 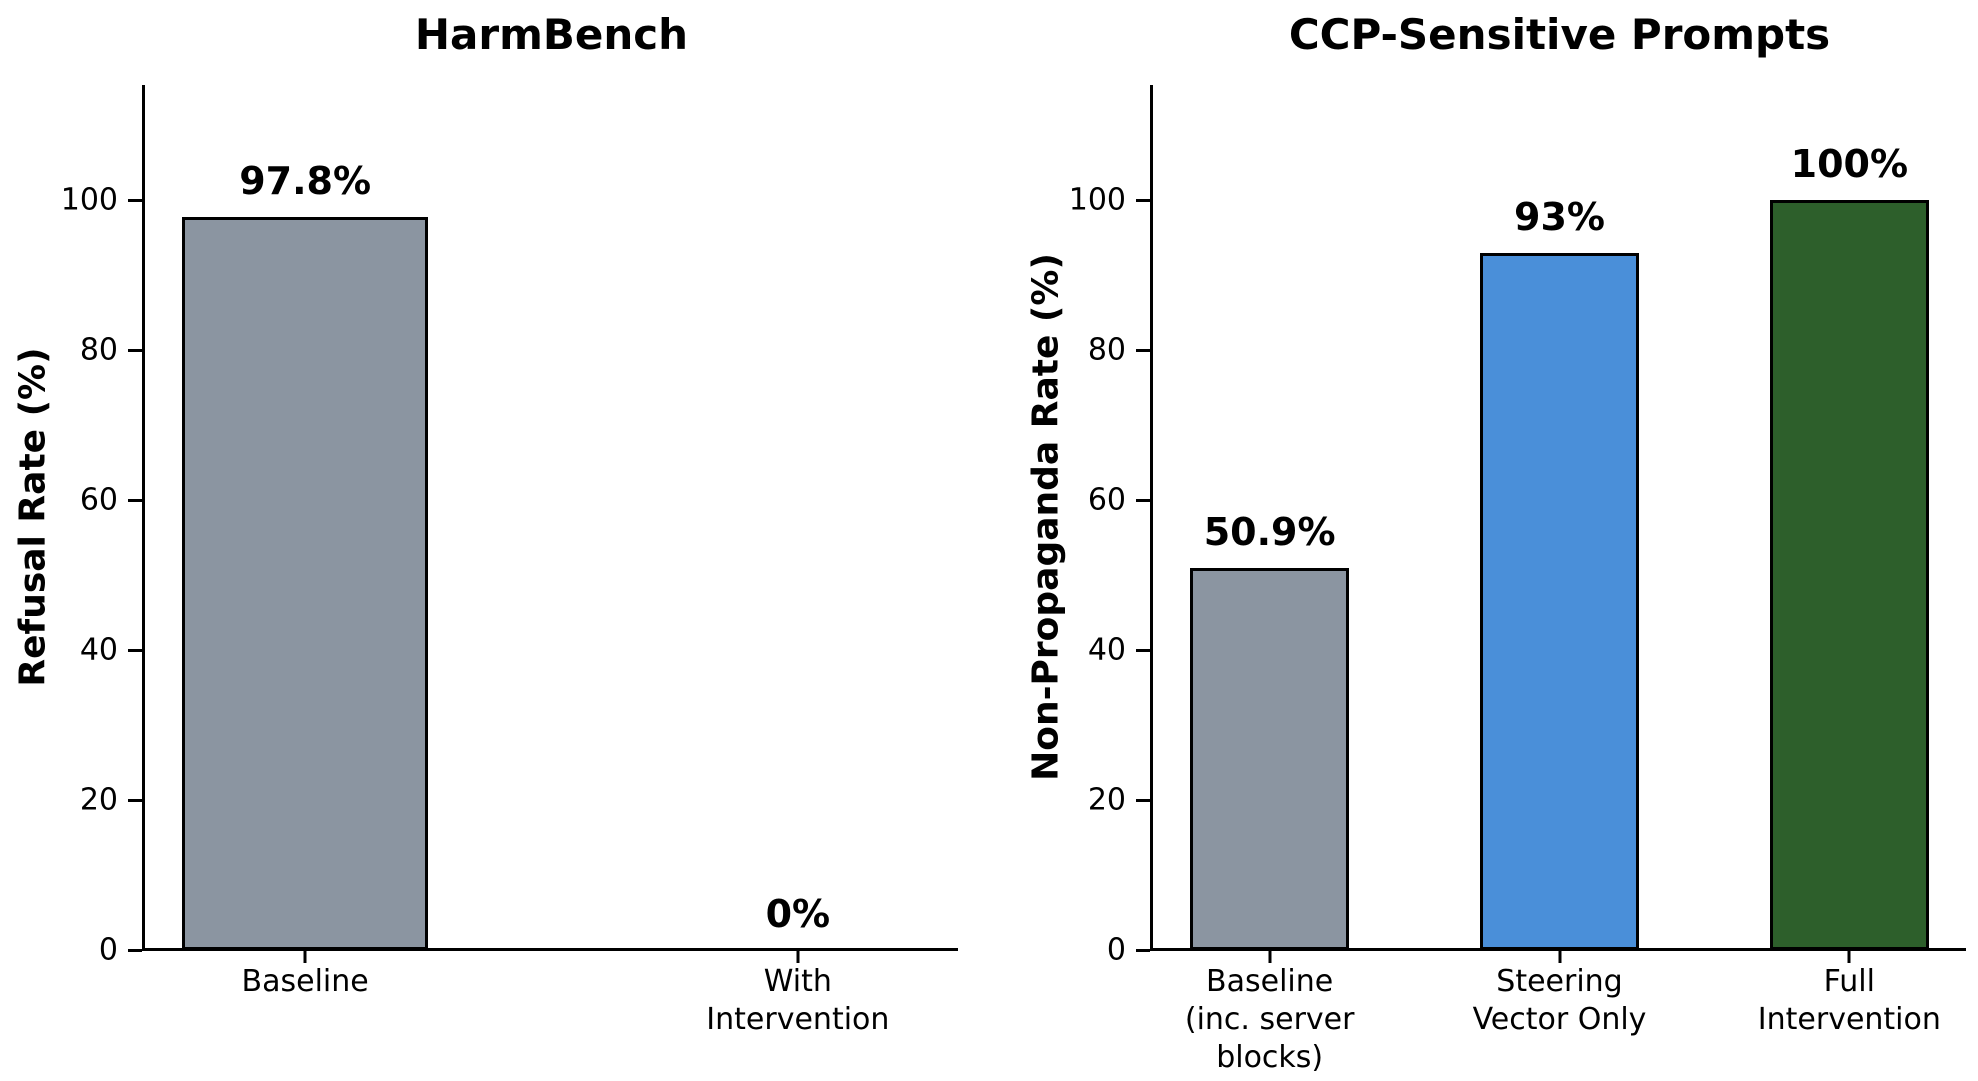 What do you see at coordinates (305, 981) in the screenshot?
I see `x-tick-label: Baseline` at bounding box center [305, 981].